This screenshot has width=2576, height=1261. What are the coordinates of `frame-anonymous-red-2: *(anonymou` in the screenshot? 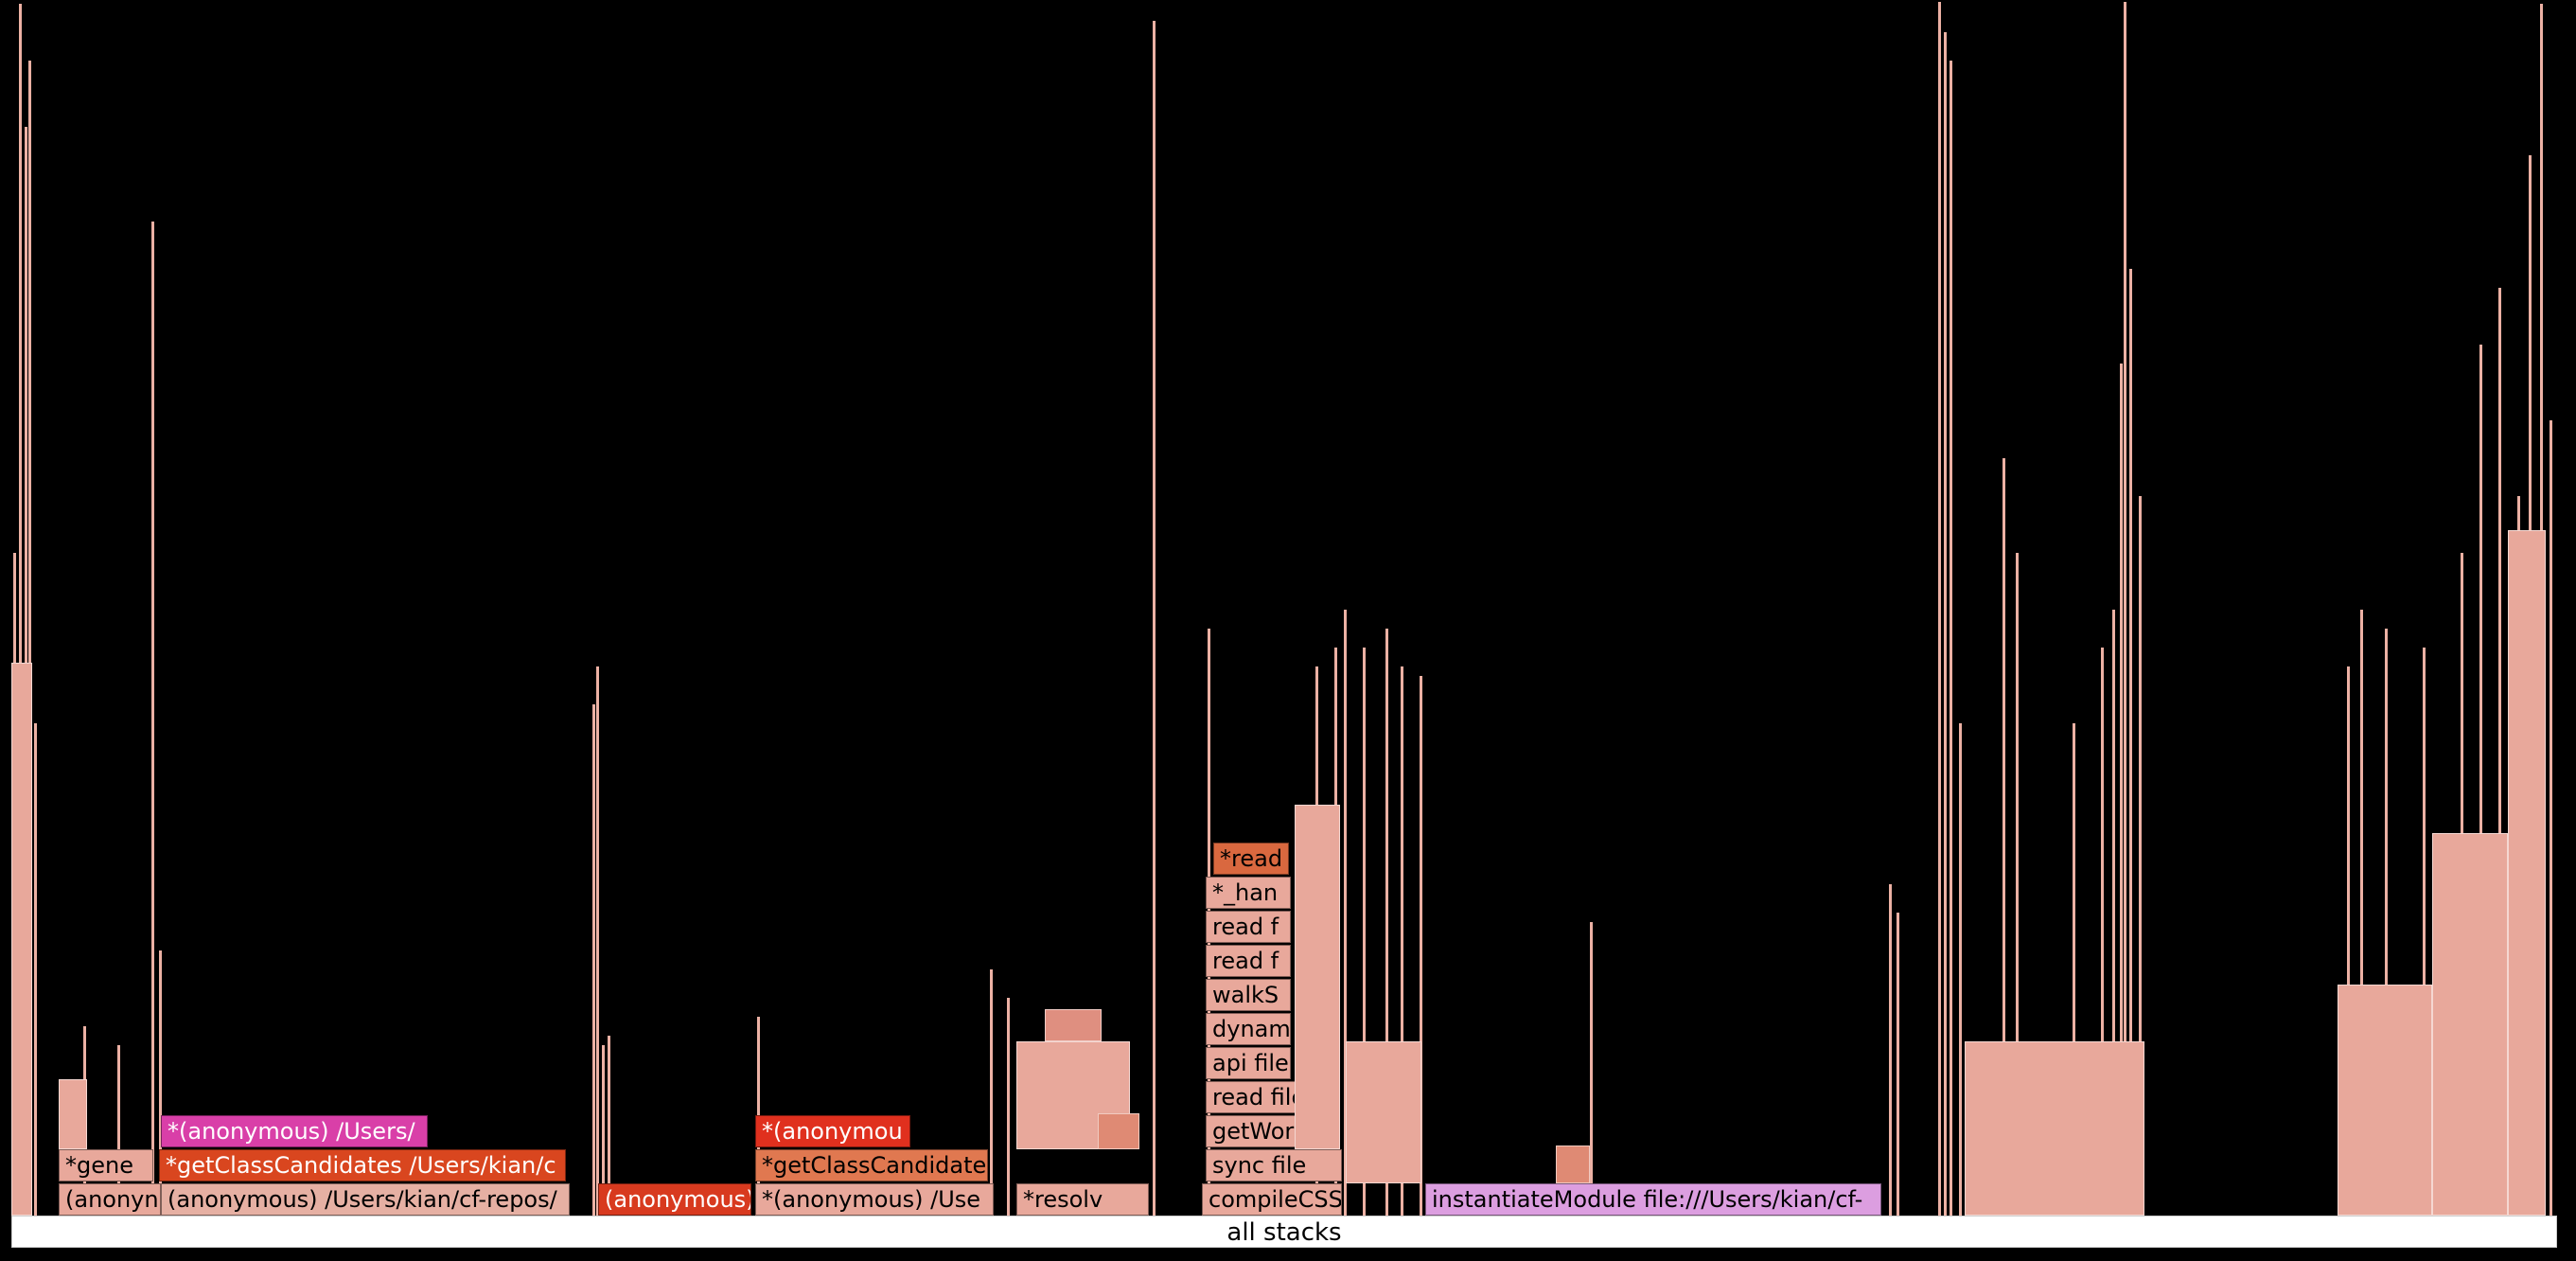 It's located at (832, 1131).